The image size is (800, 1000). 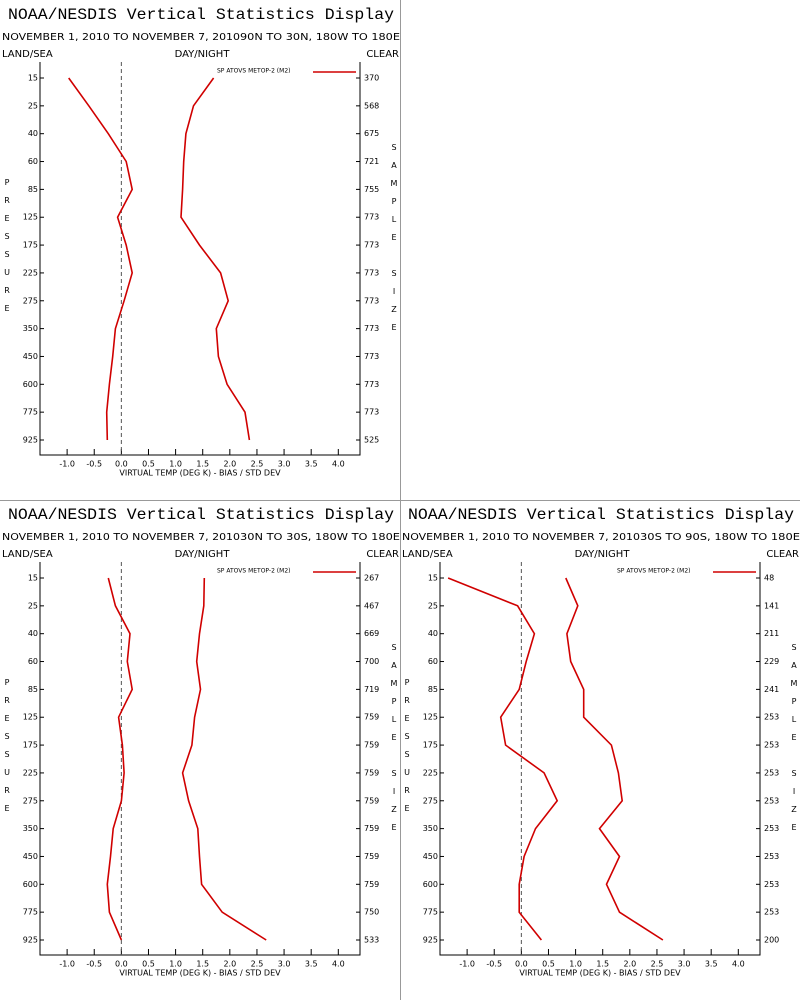 I want to click on y-tick-label: 60, so click(x=433, y=661).